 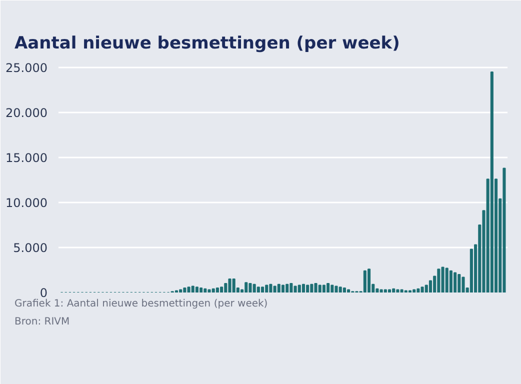 I want to click on text: Bron: RIVM, so click(x=42, y=322).